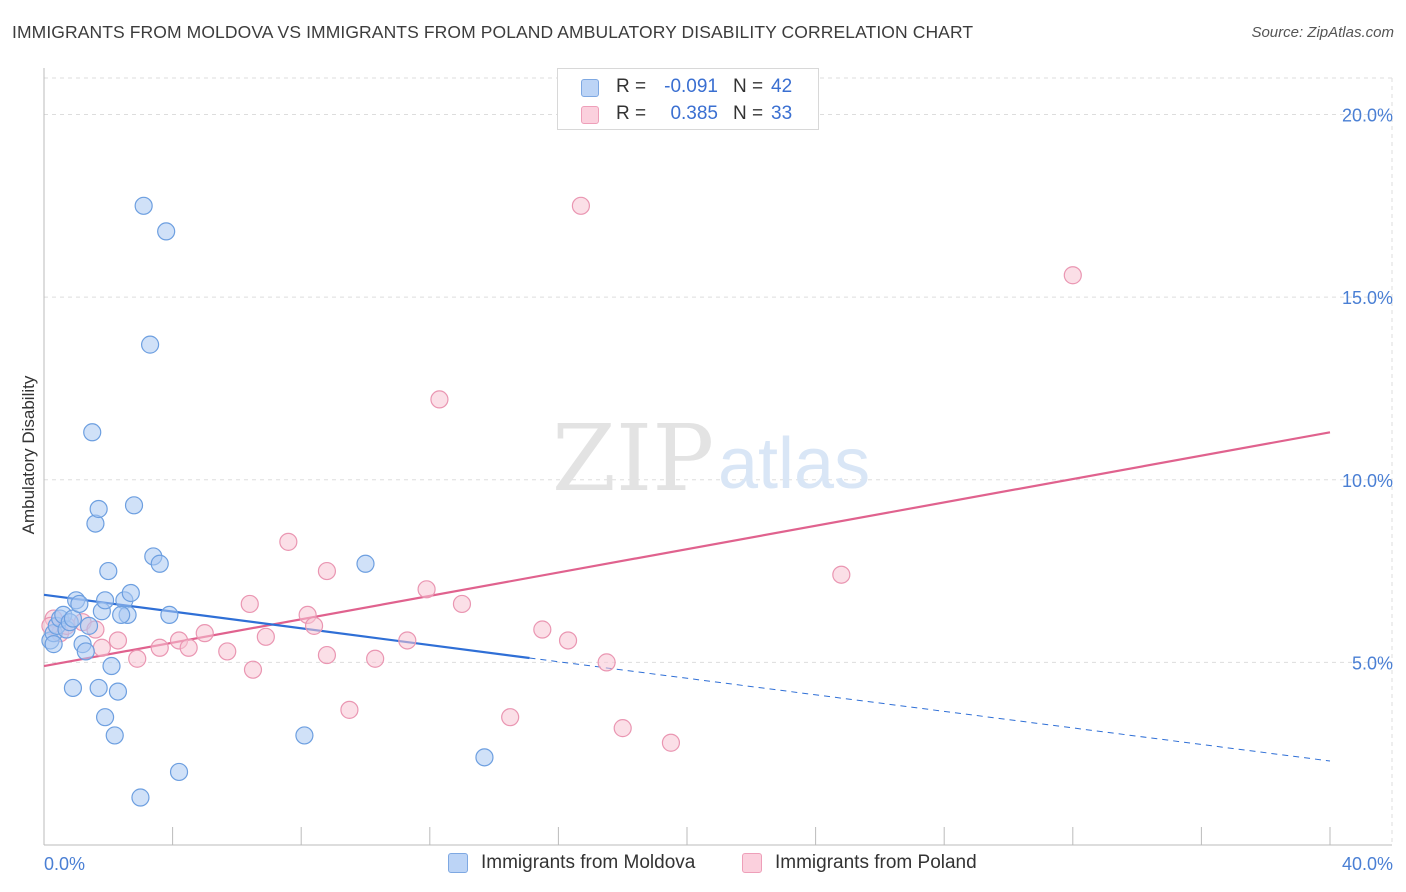 The image size is (1406, 892). What do you see at coordinates (930, 709) in the screenshot?
I see `moldova-trend-extension` at bounding box center [930, 709].